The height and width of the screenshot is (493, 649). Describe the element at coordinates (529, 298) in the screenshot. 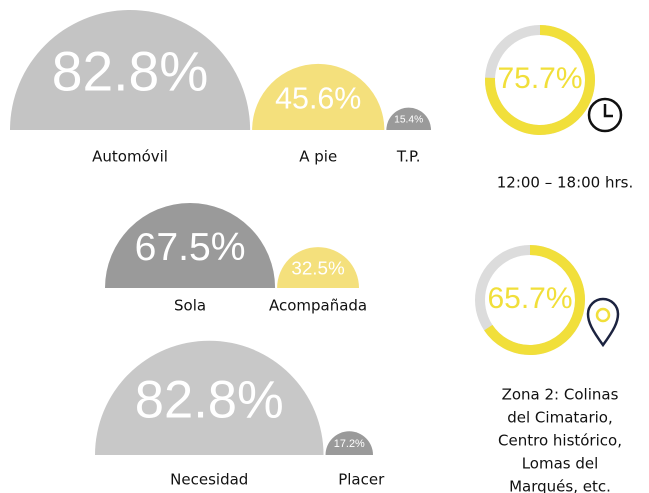

I see `ring-value: 65.7%` at that location.